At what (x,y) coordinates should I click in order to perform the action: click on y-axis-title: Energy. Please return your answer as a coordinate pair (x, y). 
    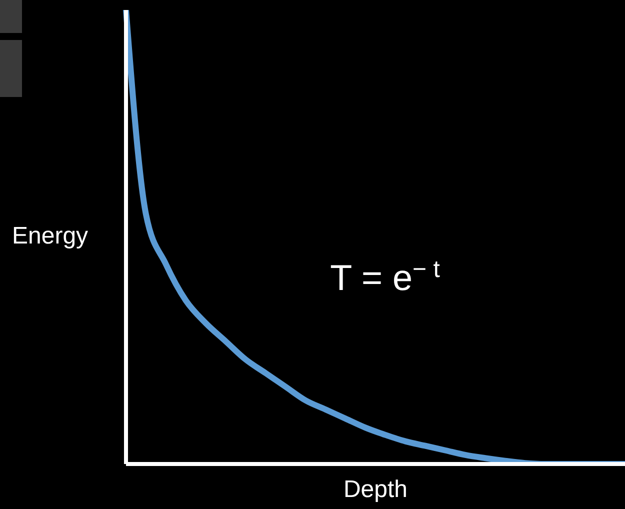
    Looking at the image, I should click on (50, 236).